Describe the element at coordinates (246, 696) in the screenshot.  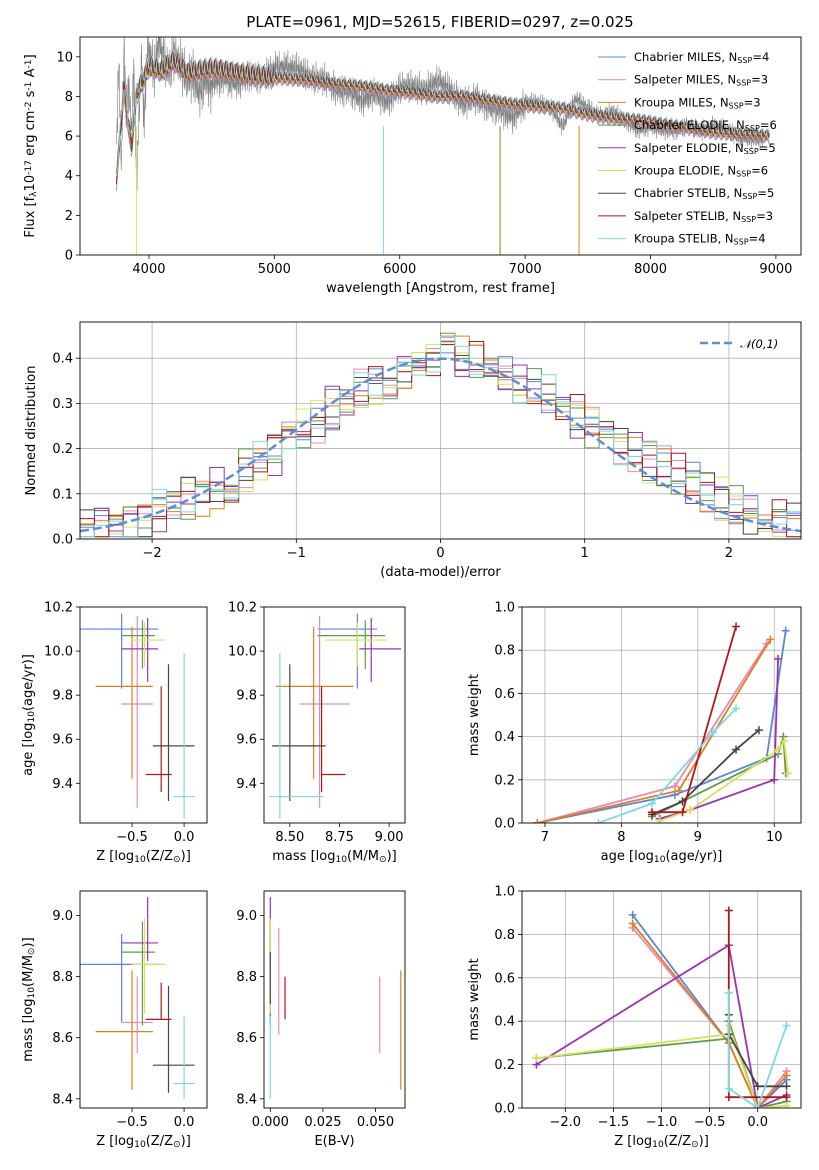
I see `y-tick-label: 9.8` at that location.